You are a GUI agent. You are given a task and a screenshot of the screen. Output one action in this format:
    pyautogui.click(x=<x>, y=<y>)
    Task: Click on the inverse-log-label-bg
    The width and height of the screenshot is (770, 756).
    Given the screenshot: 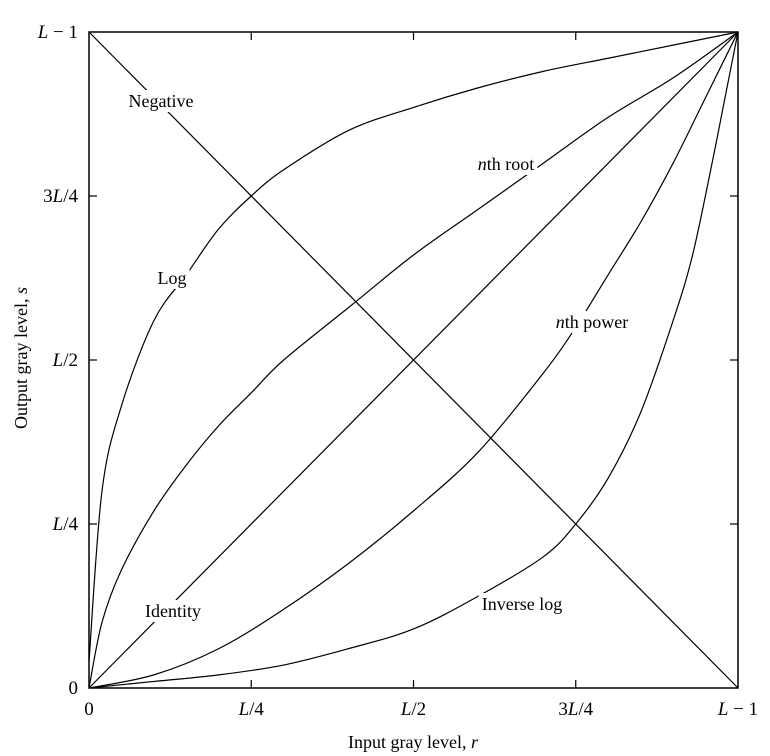 What is the action you would take?
    pyautogui.click(x=522, y=604)
    